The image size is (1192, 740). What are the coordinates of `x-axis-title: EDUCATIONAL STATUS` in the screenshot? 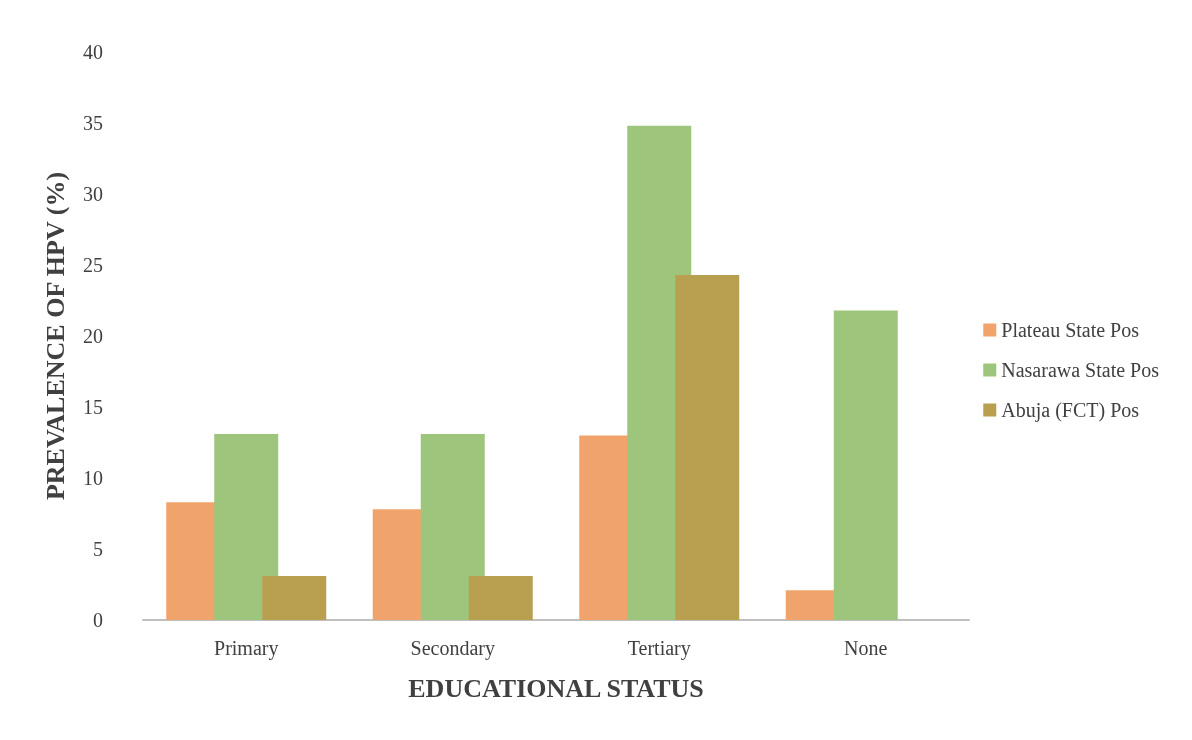 It's located at (556, 688).